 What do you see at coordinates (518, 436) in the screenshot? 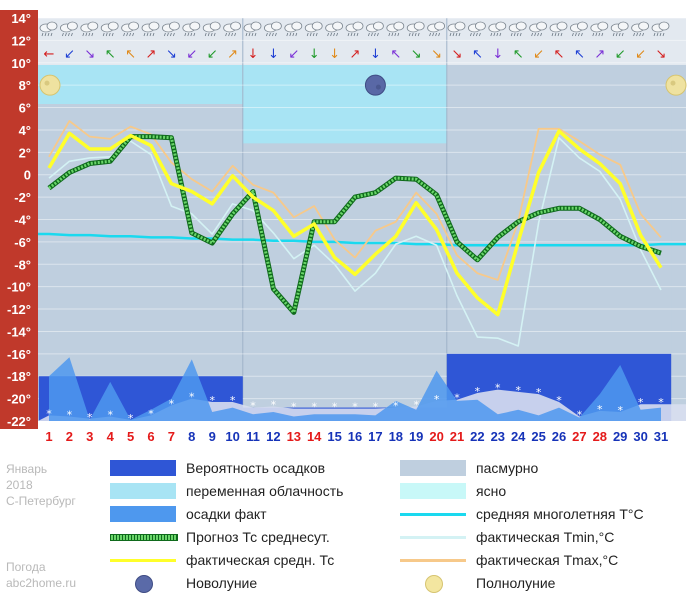
I see `x-tick-label-24: 24` at bounding box center [518, 436].